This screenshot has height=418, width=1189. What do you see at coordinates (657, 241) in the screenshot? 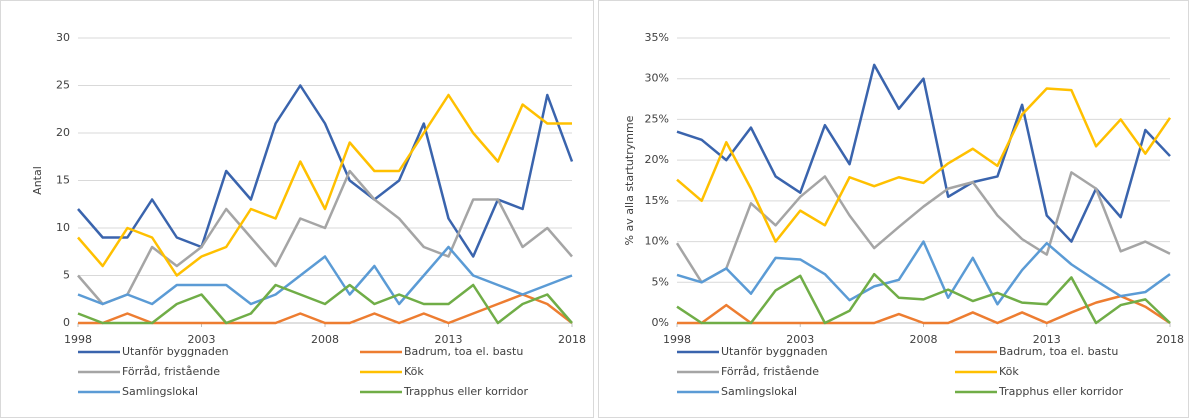
I see `y-tick-label: 10%` at bounding box center [657, 241].